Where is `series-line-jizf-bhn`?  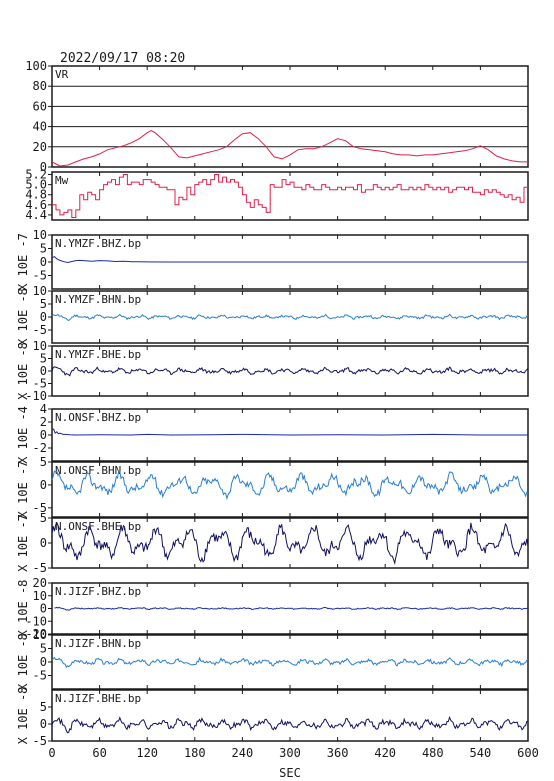
series-line-jizf-bhn is located at coordinates (290, 662).